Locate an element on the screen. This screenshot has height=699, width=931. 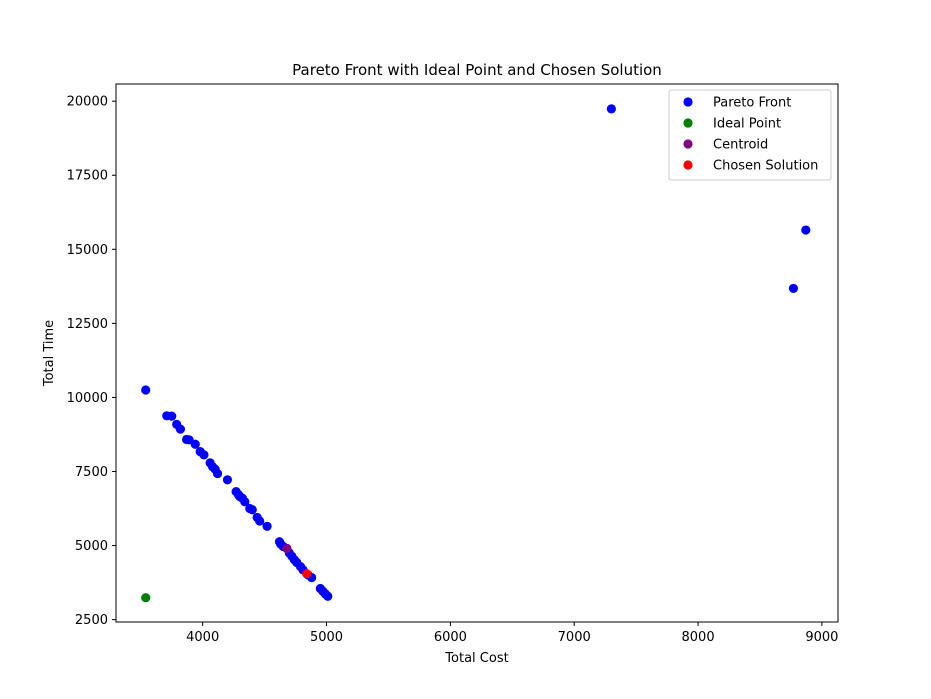
x-tick-label: 4000 is located at coordinates (202, 637).